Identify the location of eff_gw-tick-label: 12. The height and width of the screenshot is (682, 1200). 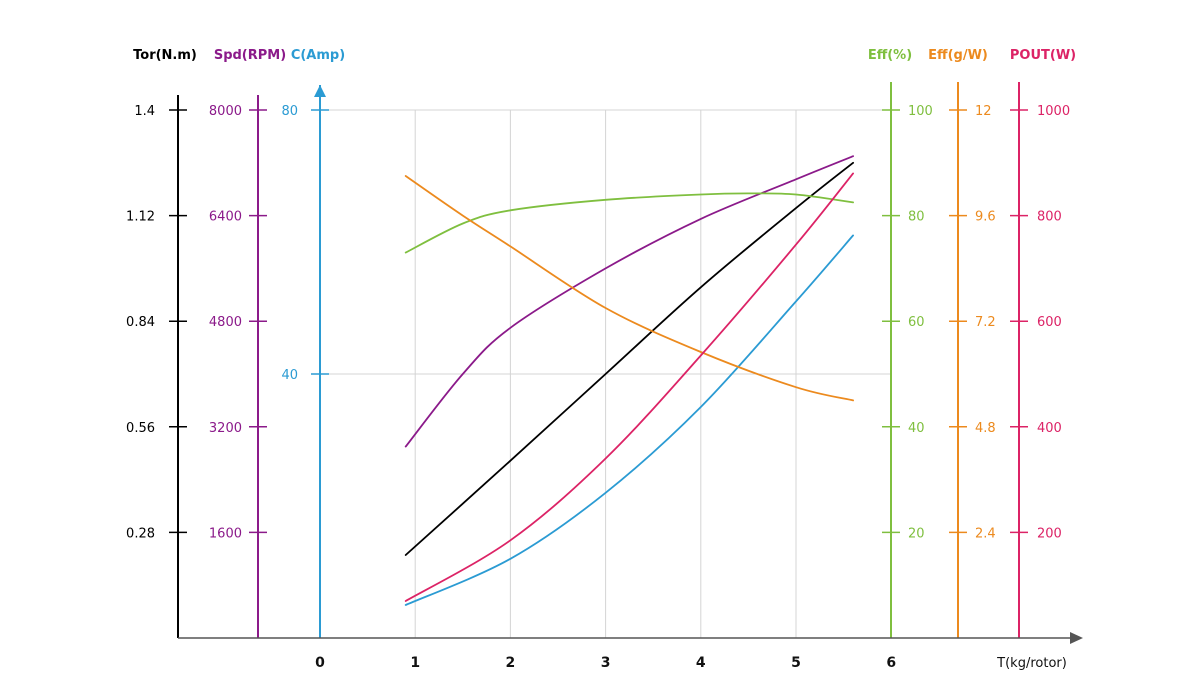
(983, 111).